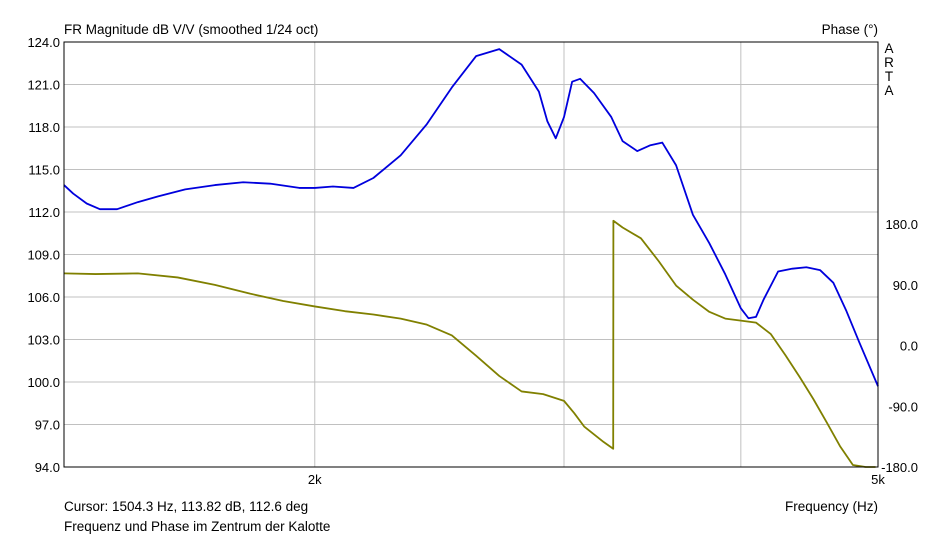 This screenshot has width=942, height=540. Describe the element at coordinates (878, 479) in the screenshot. I see `x-tick-label: 5k` at that location.